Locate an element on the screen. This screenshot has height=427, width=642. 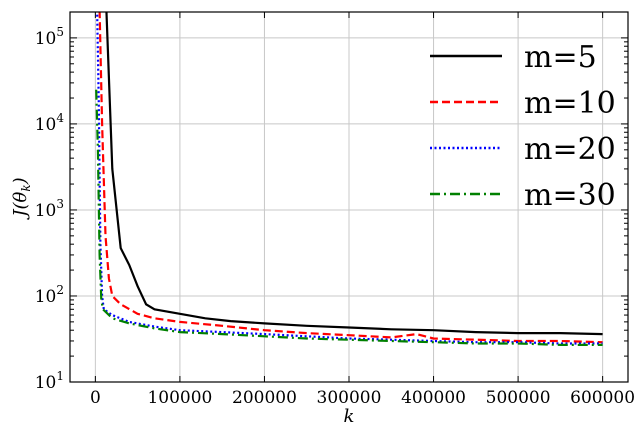
x-tick-label: 300000 is located at coordinates (349, 398).